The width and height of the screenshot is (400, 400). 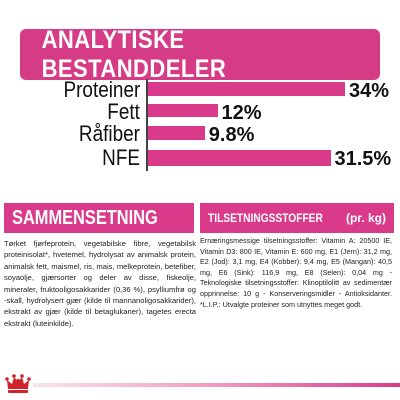 What do you see at coordinates (121, 157) in the screenshot?
I see `nutrient-label-nfe: NFE` at bounding box center [121, 157].